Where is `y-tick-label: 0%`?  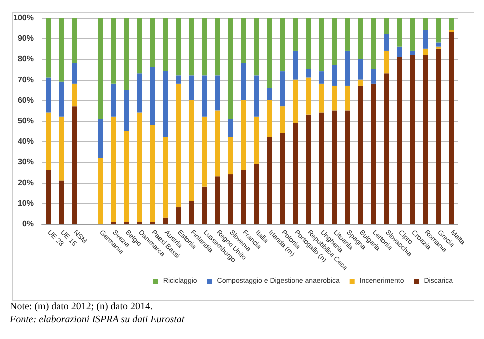 y-tick-label: 0% is located at coordinates (28, 224).